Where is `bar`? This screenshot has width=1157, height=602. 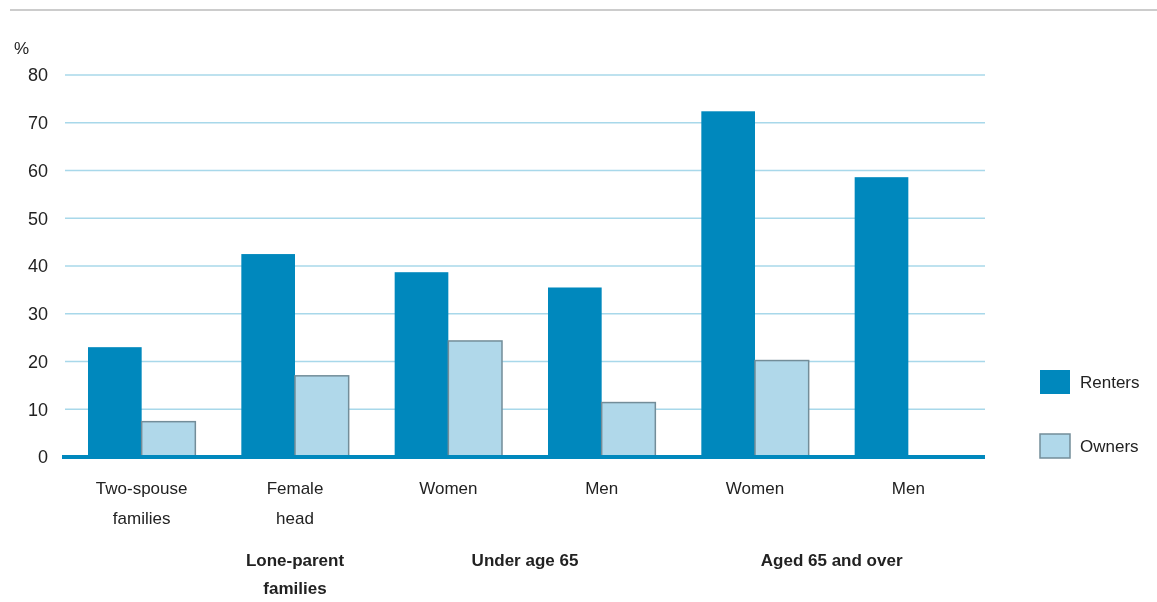
bar is located at coordinates (168, 439).